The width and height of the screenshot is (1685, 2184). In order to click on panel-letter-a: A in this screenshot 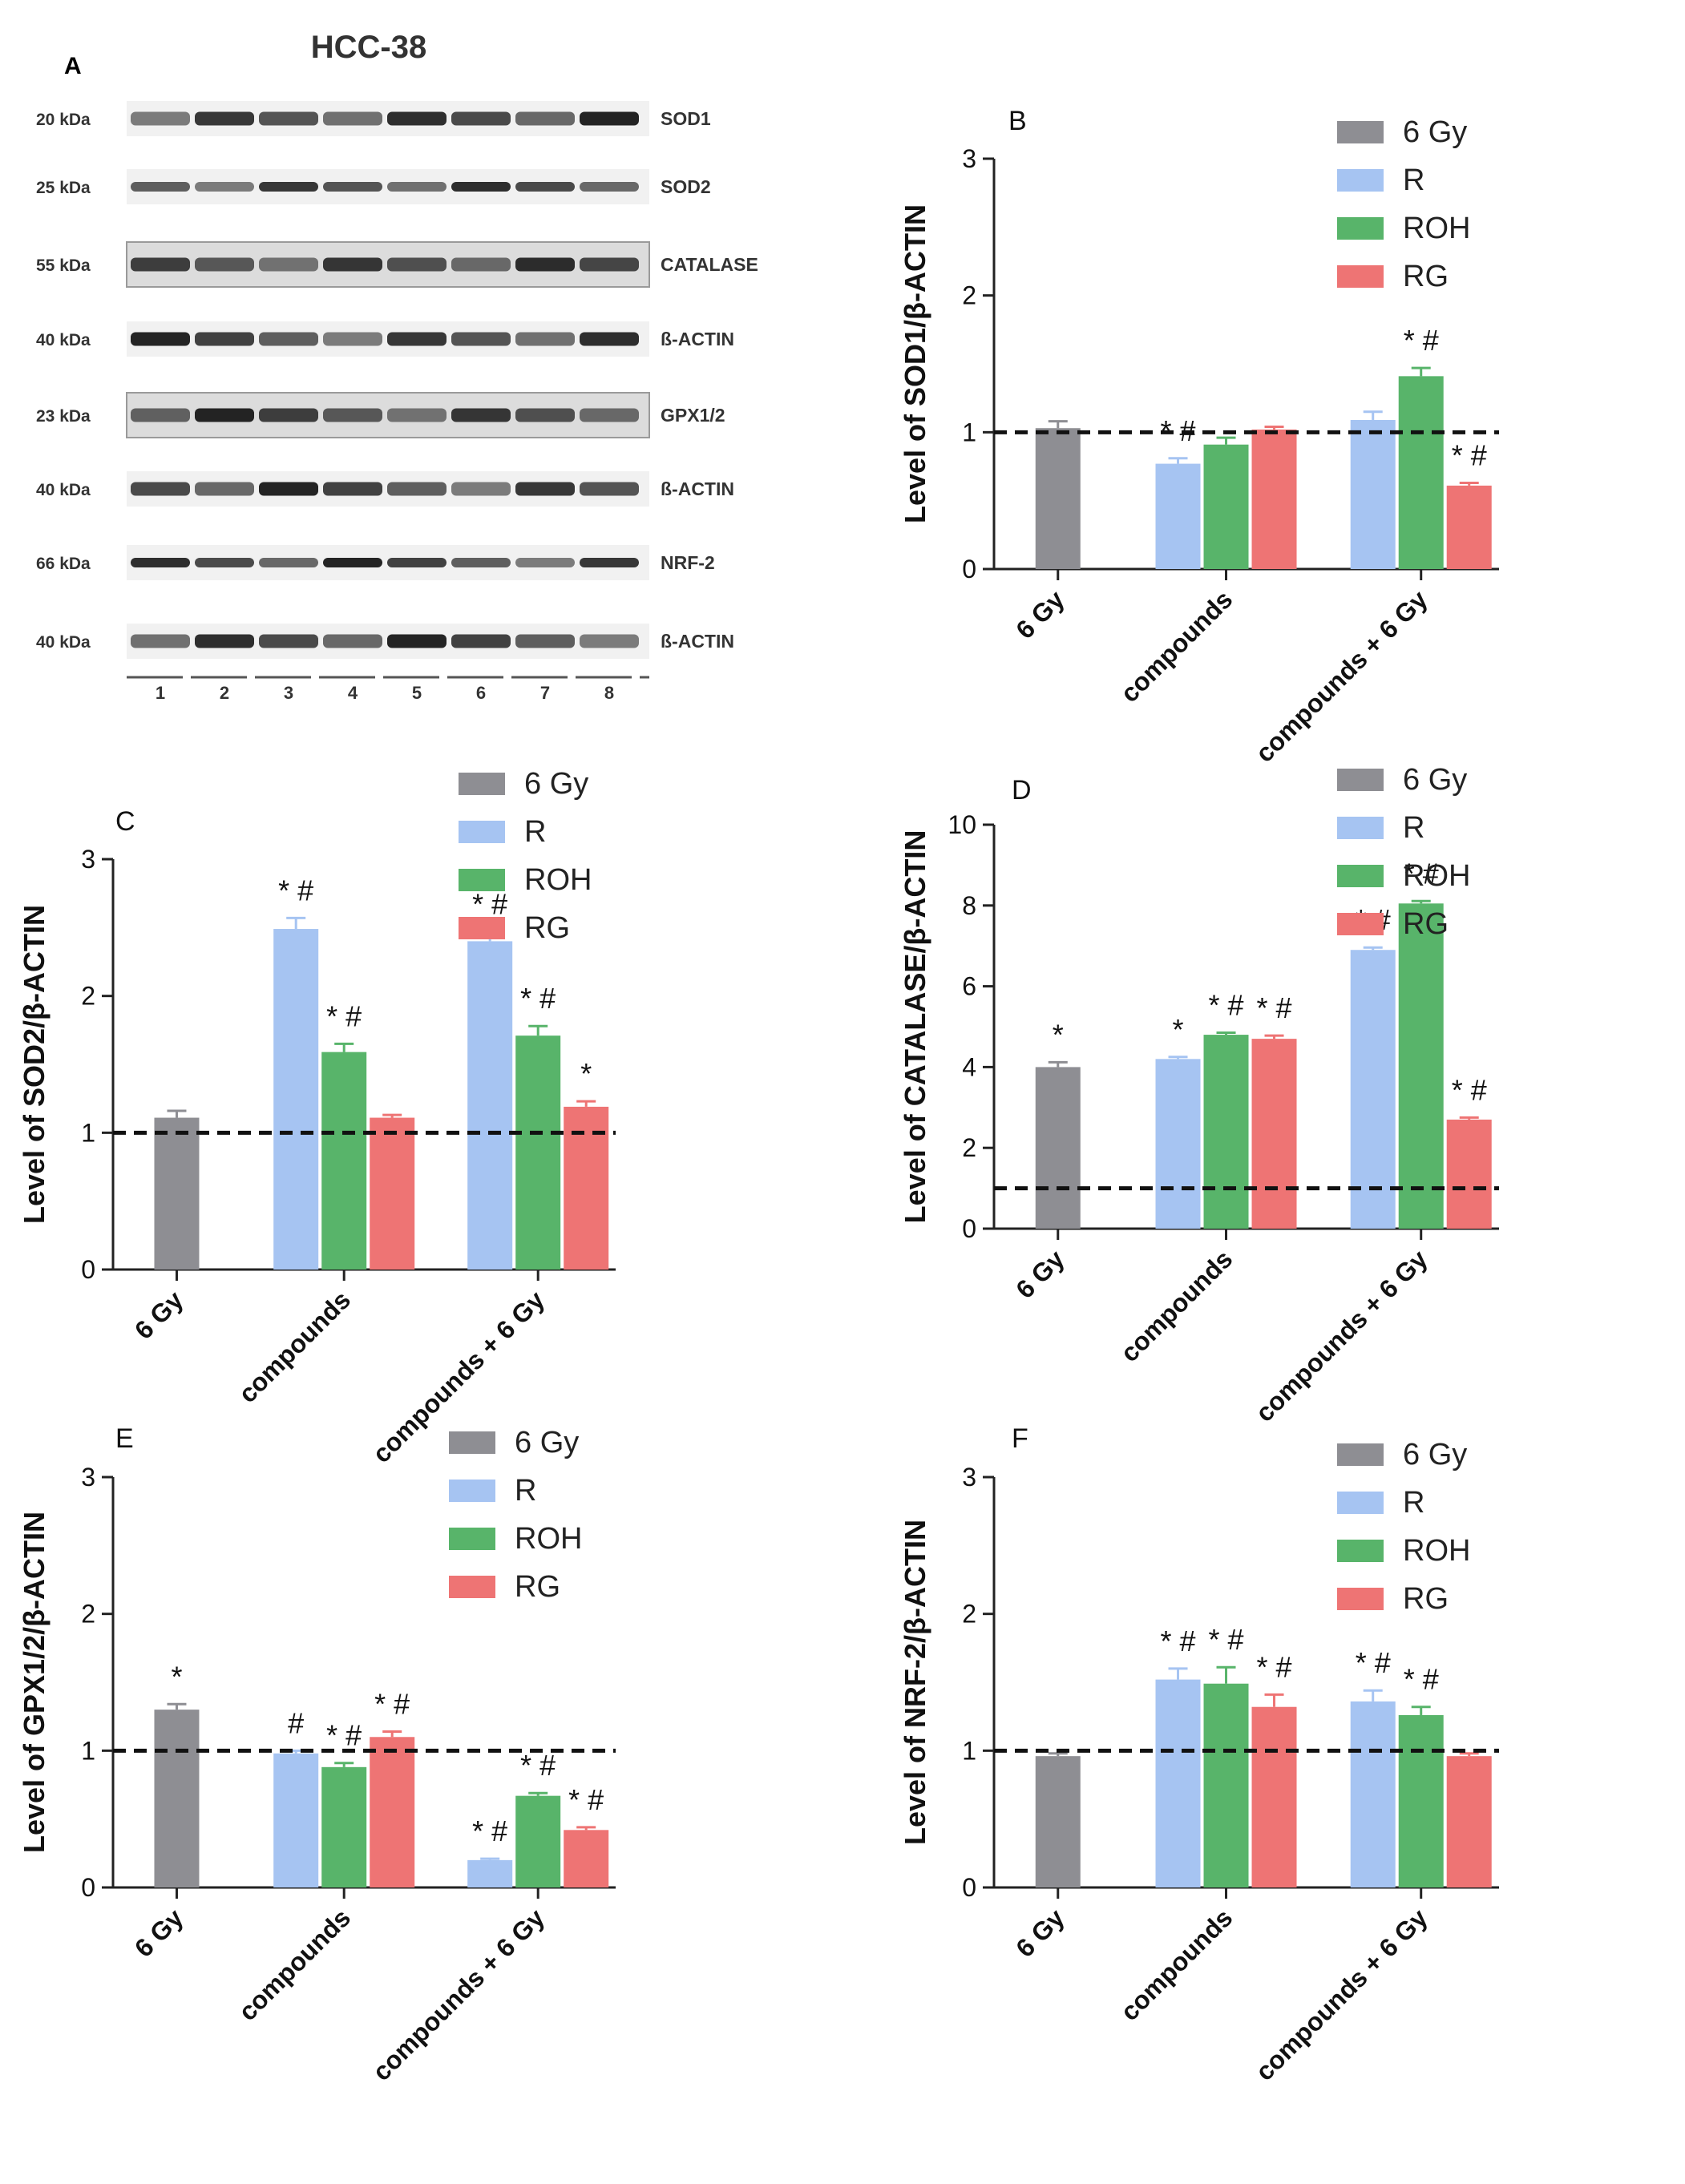, I will do `click(73, 66)`.